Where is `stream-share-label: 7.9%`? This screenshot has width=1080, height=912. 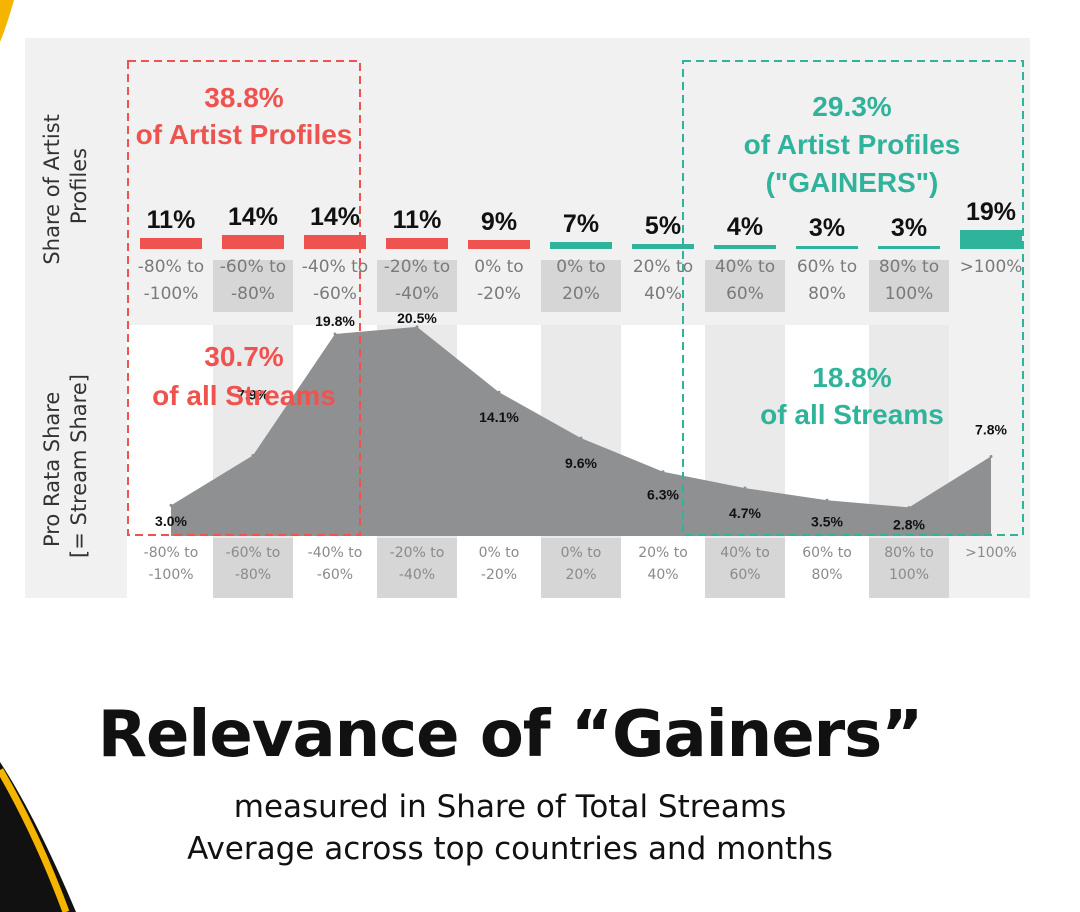
stream-share-label: 7.9% is located at coordinates (253, 394).